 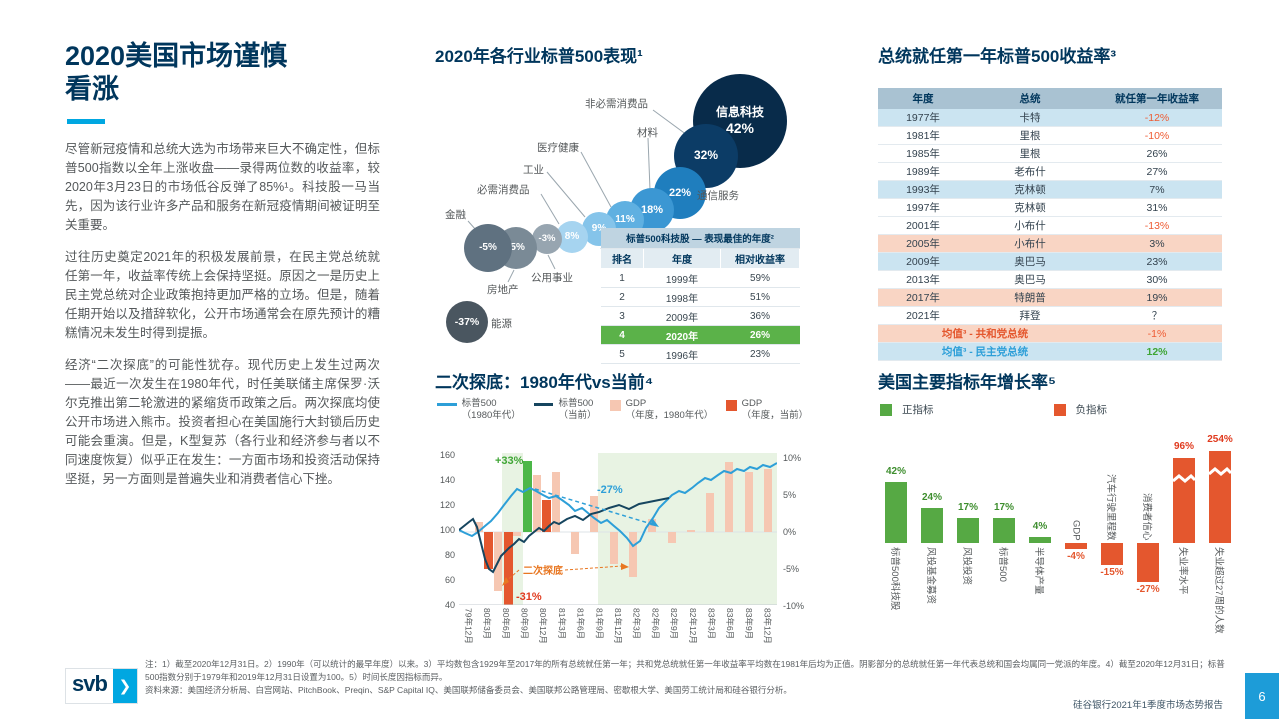 What do you see at coordinates (447, 455) in the screenshot?
I see `y-axis-tick: 160` at bounding box center [447, 455].